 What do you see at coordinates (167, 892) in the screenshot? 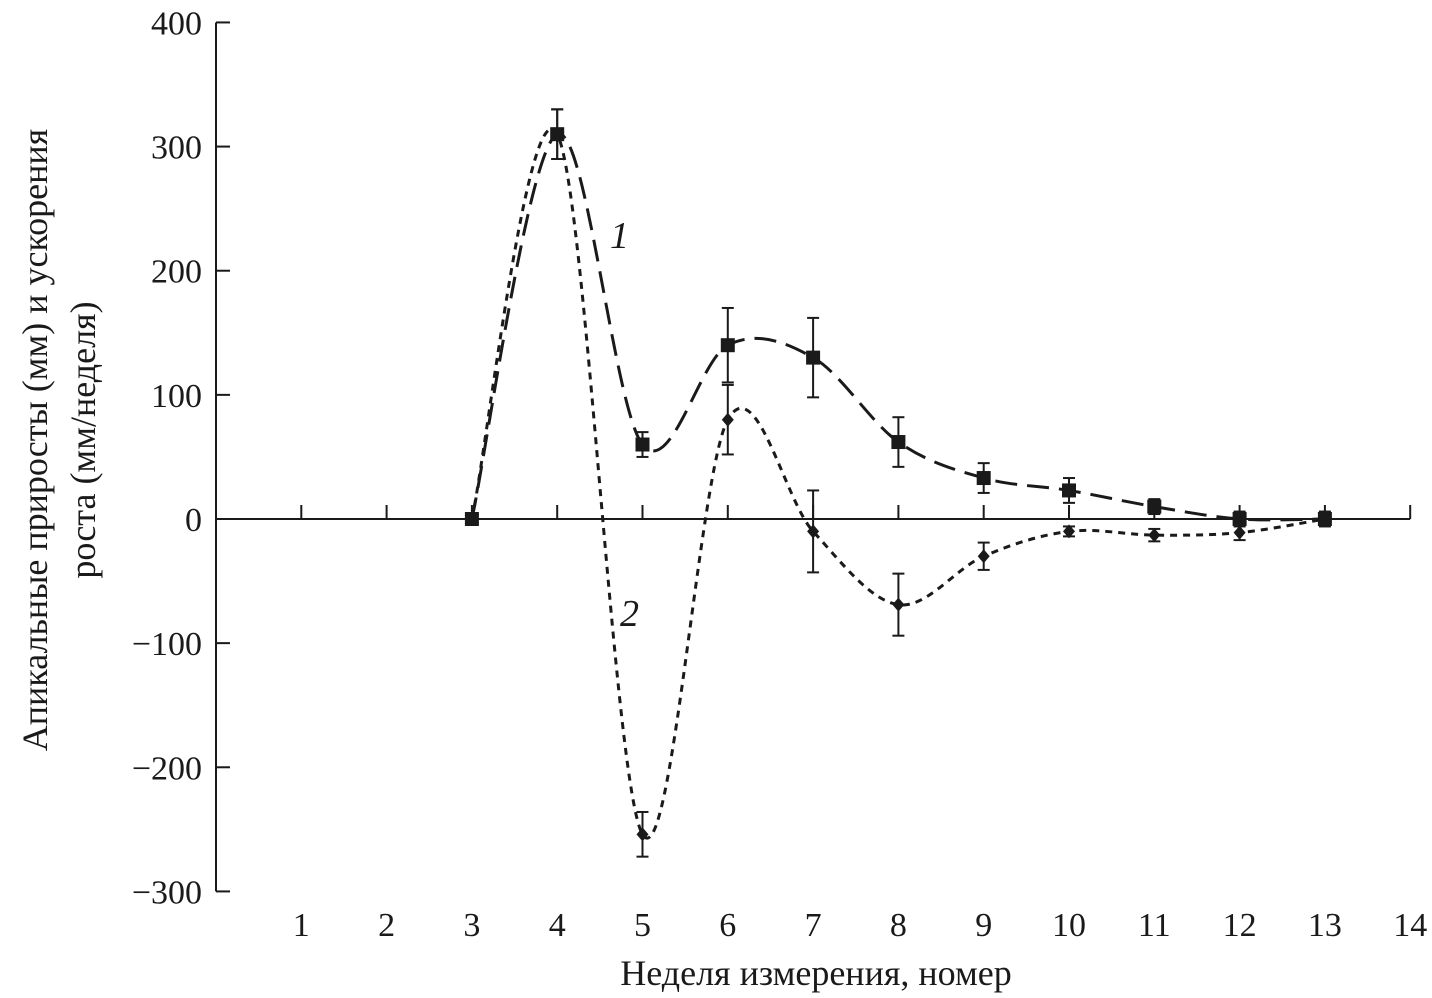
I see `y-tick-label: −300` at bounding box center [167, 892].